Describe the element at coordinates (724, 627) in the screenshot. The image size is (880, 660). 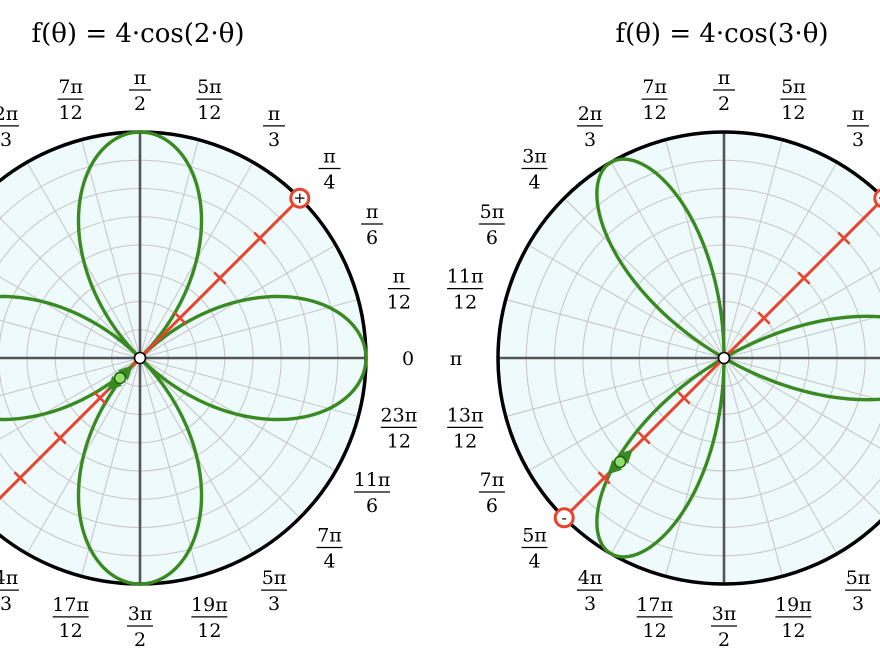
I see `angle-label: 3π2` at that location.